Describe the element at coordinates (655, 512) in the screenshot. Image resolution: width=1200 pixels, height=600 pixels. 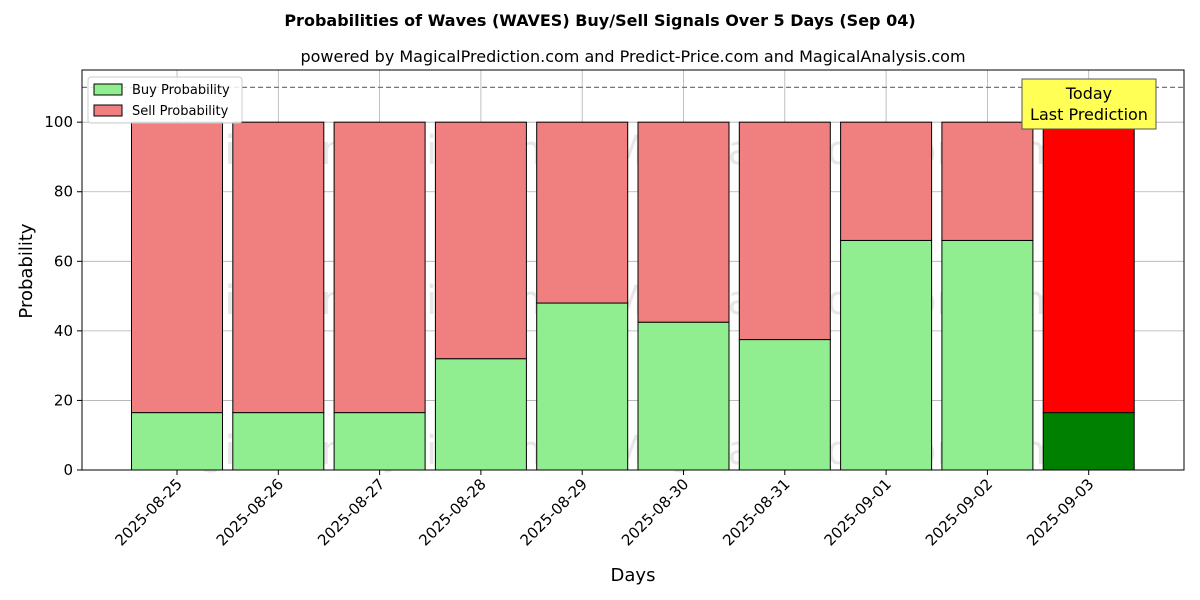
I see `x-tick-label: 2025-08-30` at that location.